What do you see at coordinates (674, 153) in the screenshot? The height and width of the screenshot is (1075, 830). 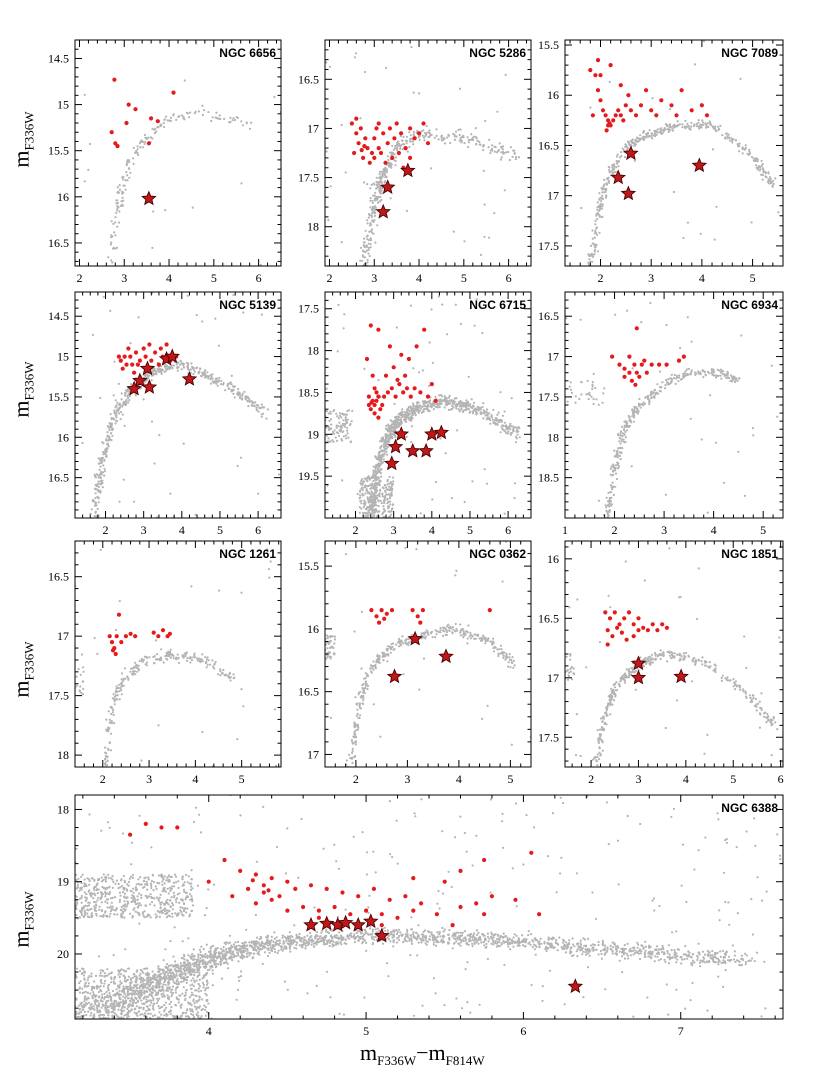 I see `panel-frame` at bounding box center [674, 153].